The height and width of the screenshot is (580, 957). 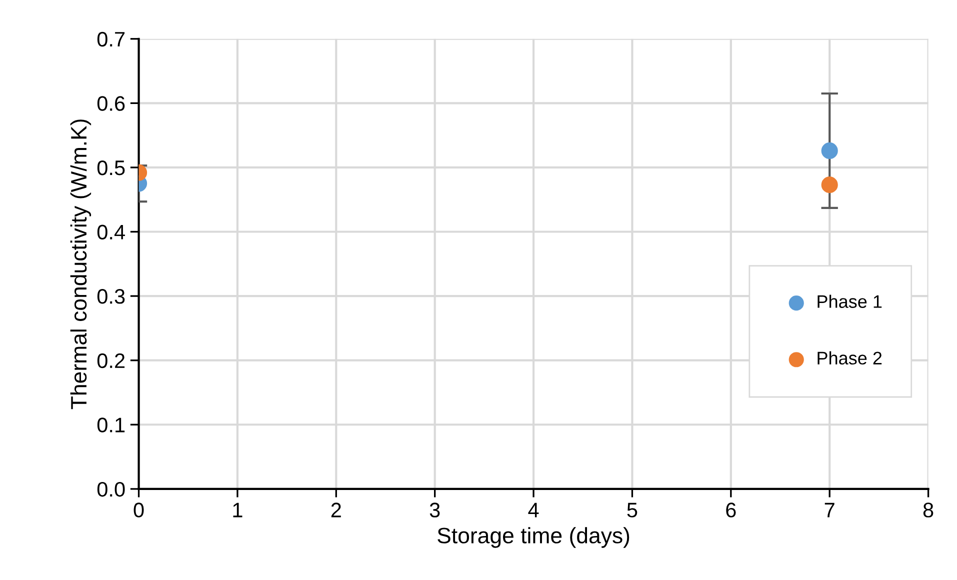 I want to click on x-tick-label: 6, so click(x=731, y=510).